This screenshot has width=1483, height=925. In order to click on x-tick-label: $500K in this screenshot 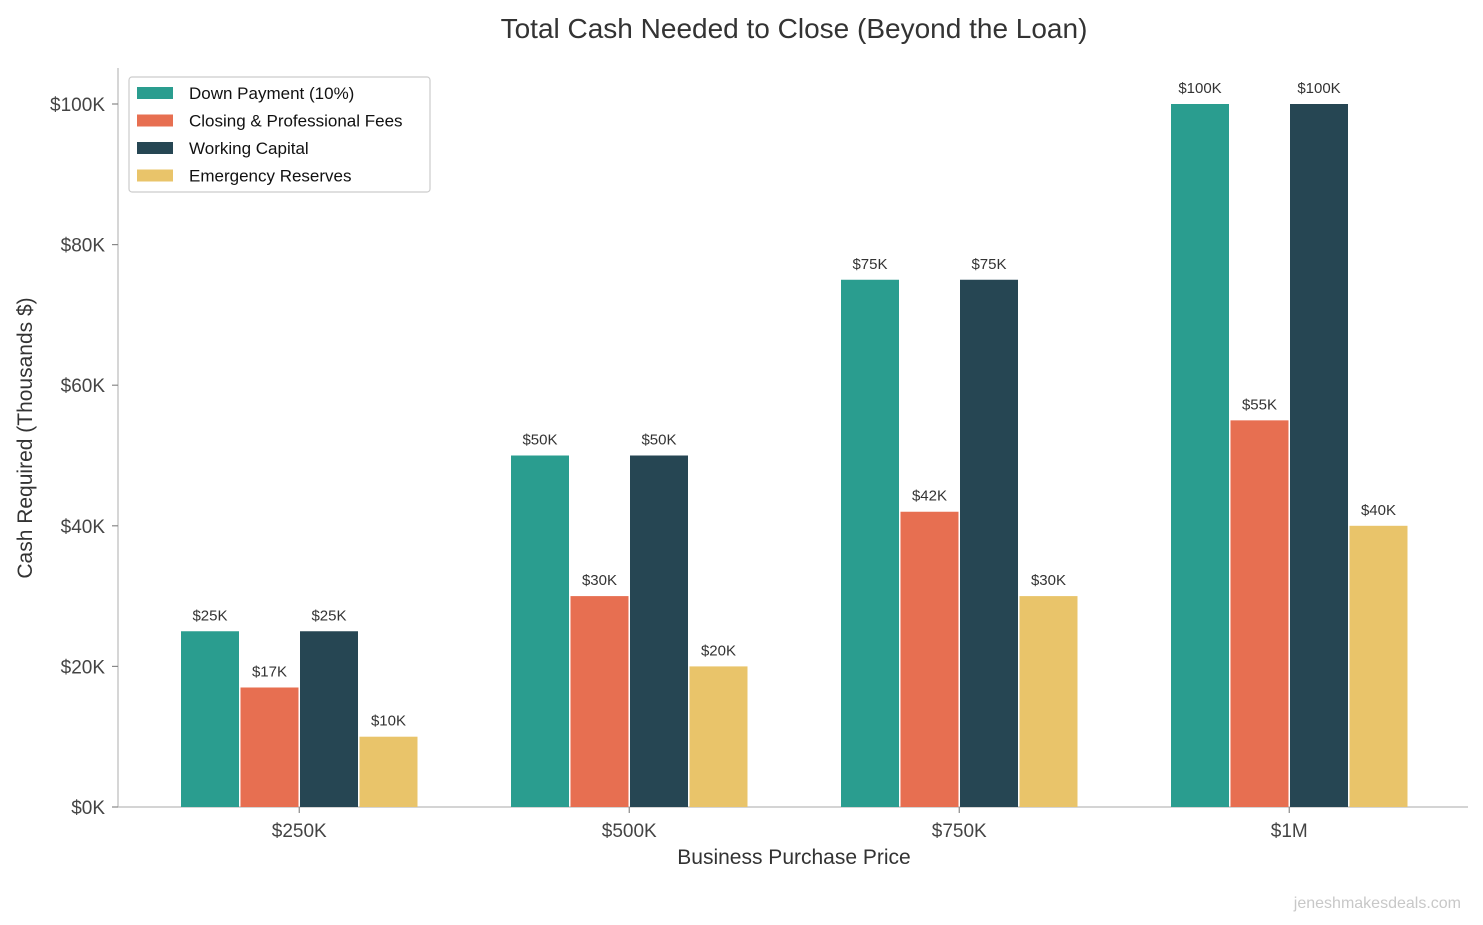, I will do `click(629, 831)`.